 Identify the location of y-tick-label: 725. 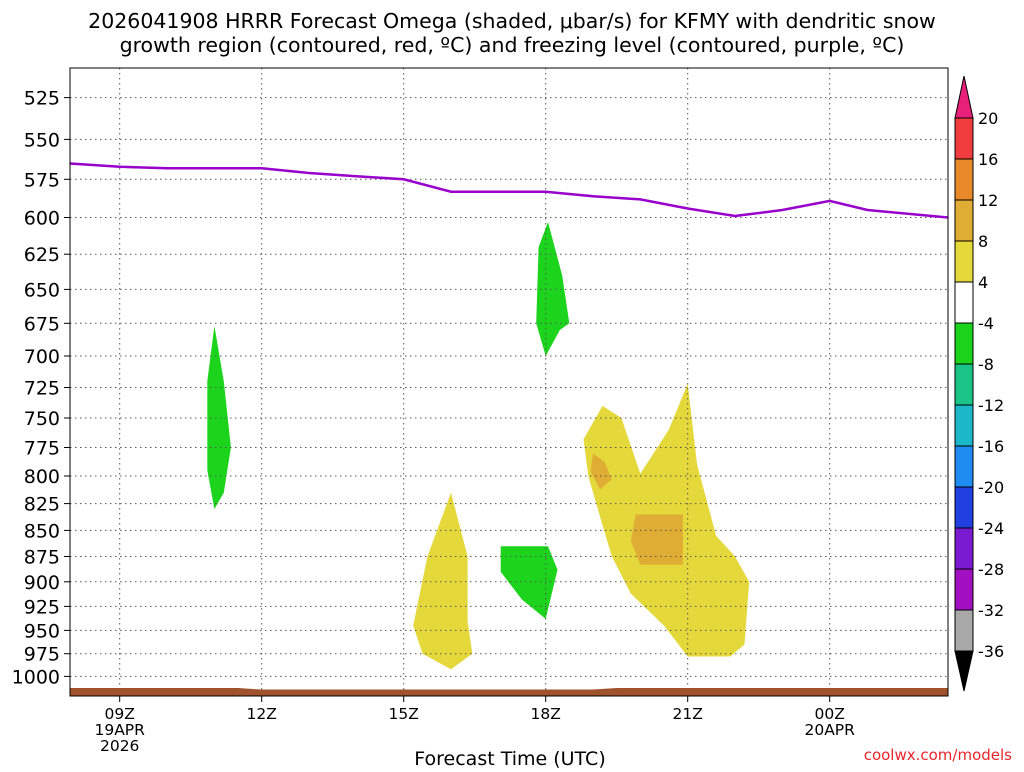
(42, 389).